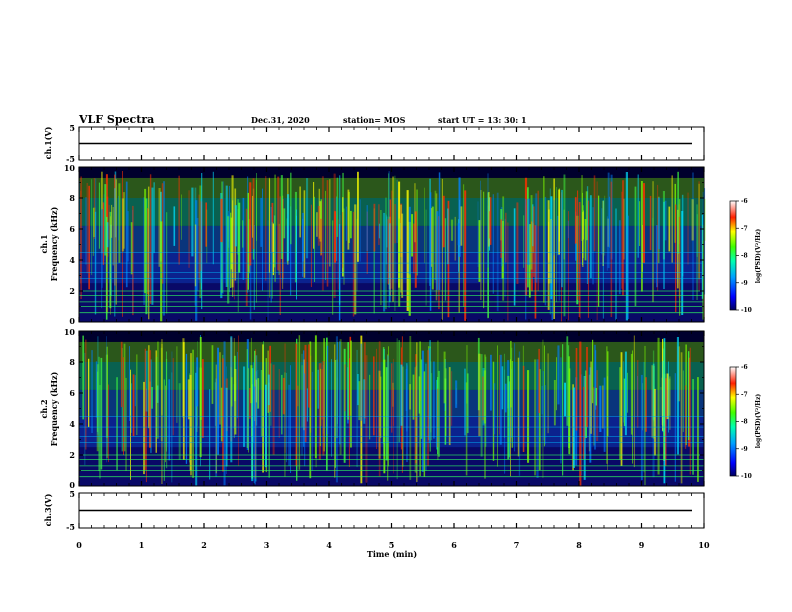 This screenshot has width=792, height=612. I want to click on y-tick-label: 0, so click(72, 485).